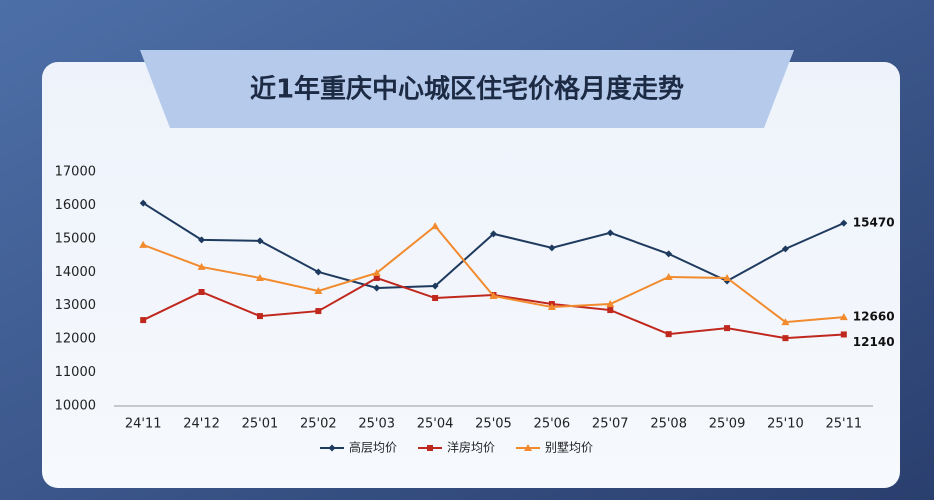  I want to click on title-banner, so click(467, 89).